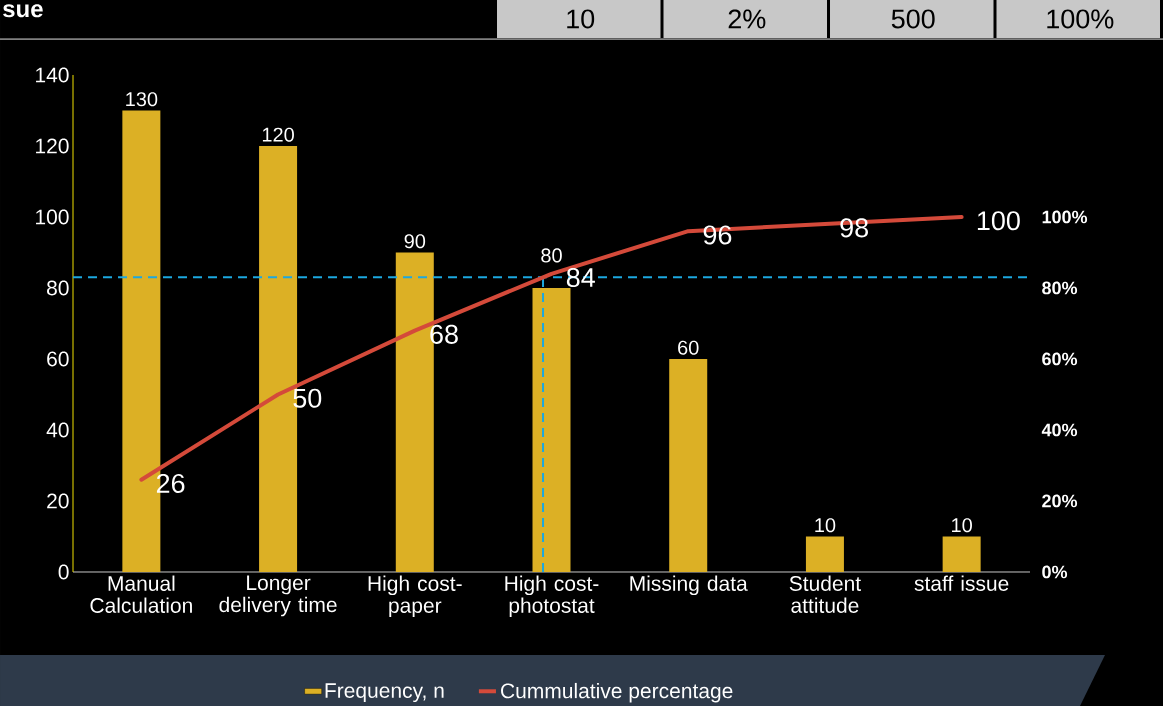 The height and width of the screenshot is (706, 1163). Describe the element at coordinates (384, 693) in the screenshot. I see `legend-label: Frequency, n` at that location.